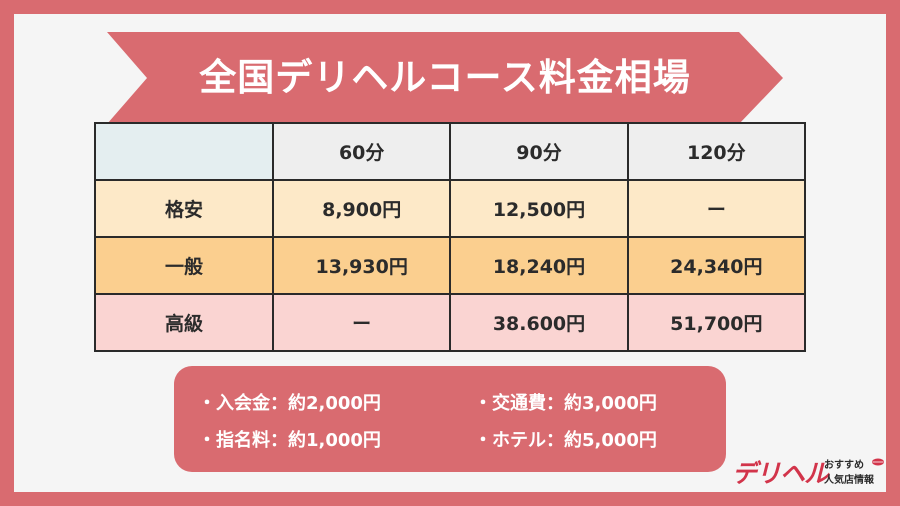  I want to click on fee-item: ・ホテル：約5,000円, so click(565, 440).